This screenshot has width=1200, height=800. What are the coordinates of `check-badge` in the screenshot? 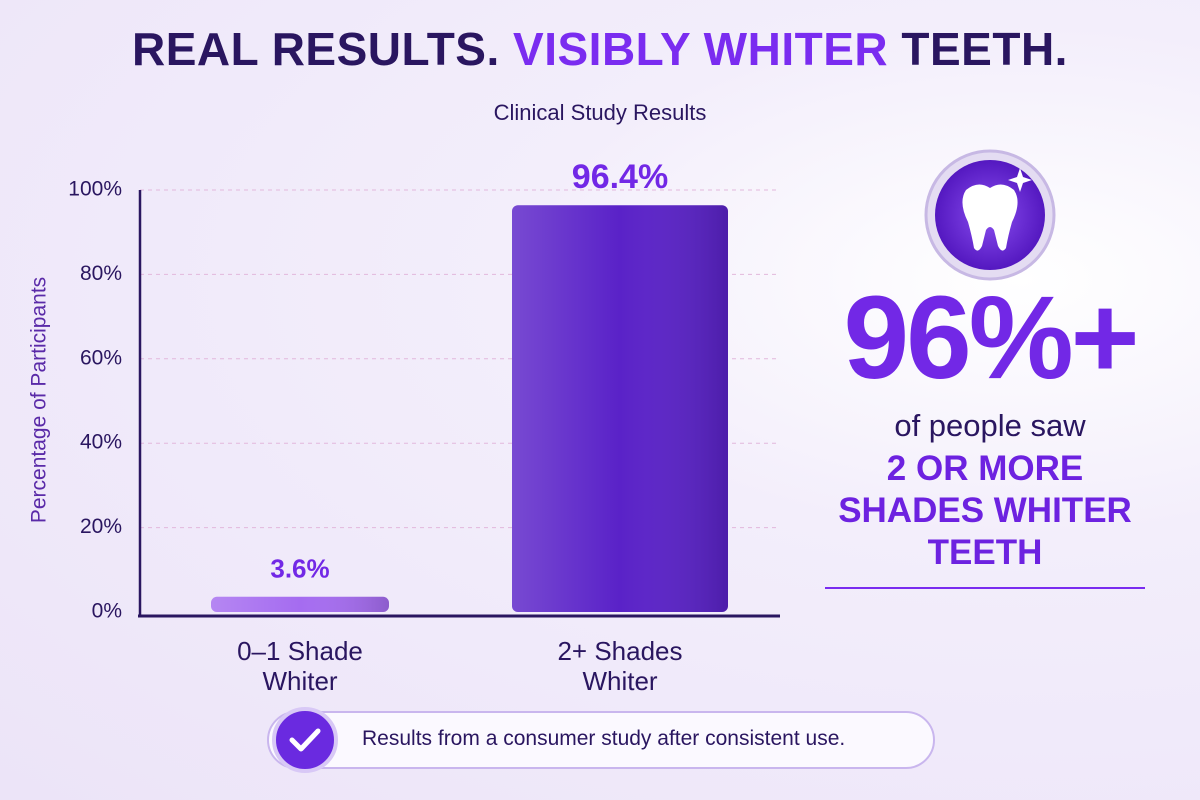 It's located at (305, 740).